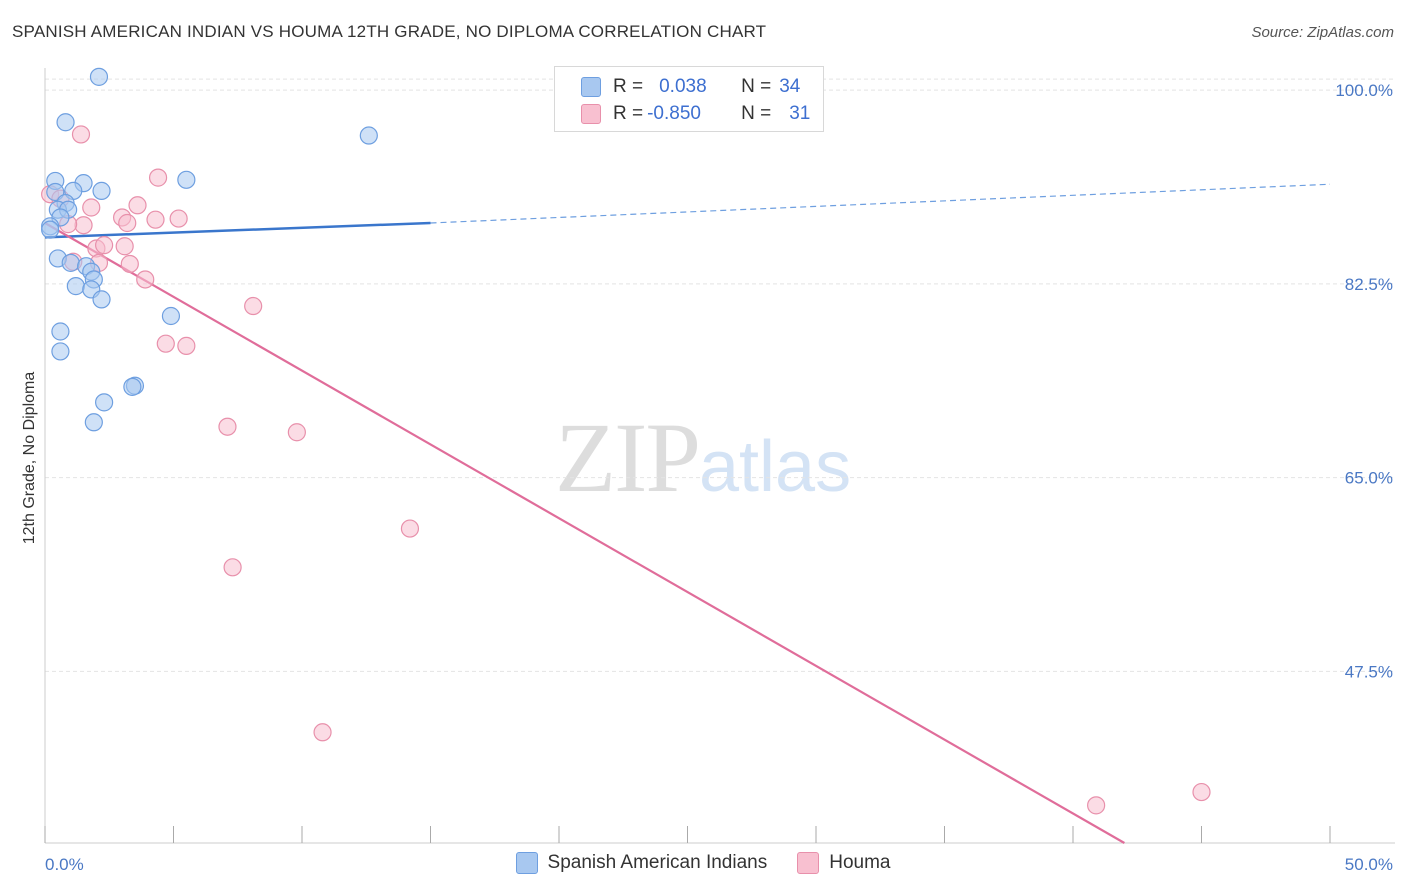  I want to click on watermark-atlas: atlas, so click(775, 467).